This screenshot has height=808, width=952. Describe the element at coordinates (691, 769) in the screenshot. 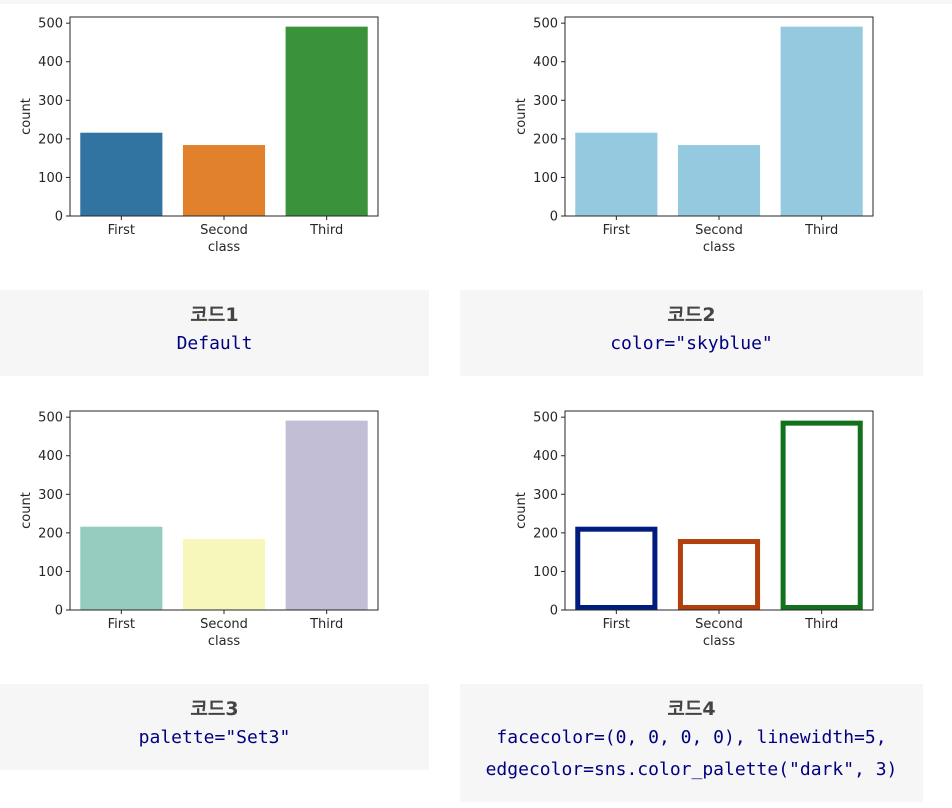

I see `caption-code-line-2: edgecolor=sns.color_palette("dark", 3)` at that location.